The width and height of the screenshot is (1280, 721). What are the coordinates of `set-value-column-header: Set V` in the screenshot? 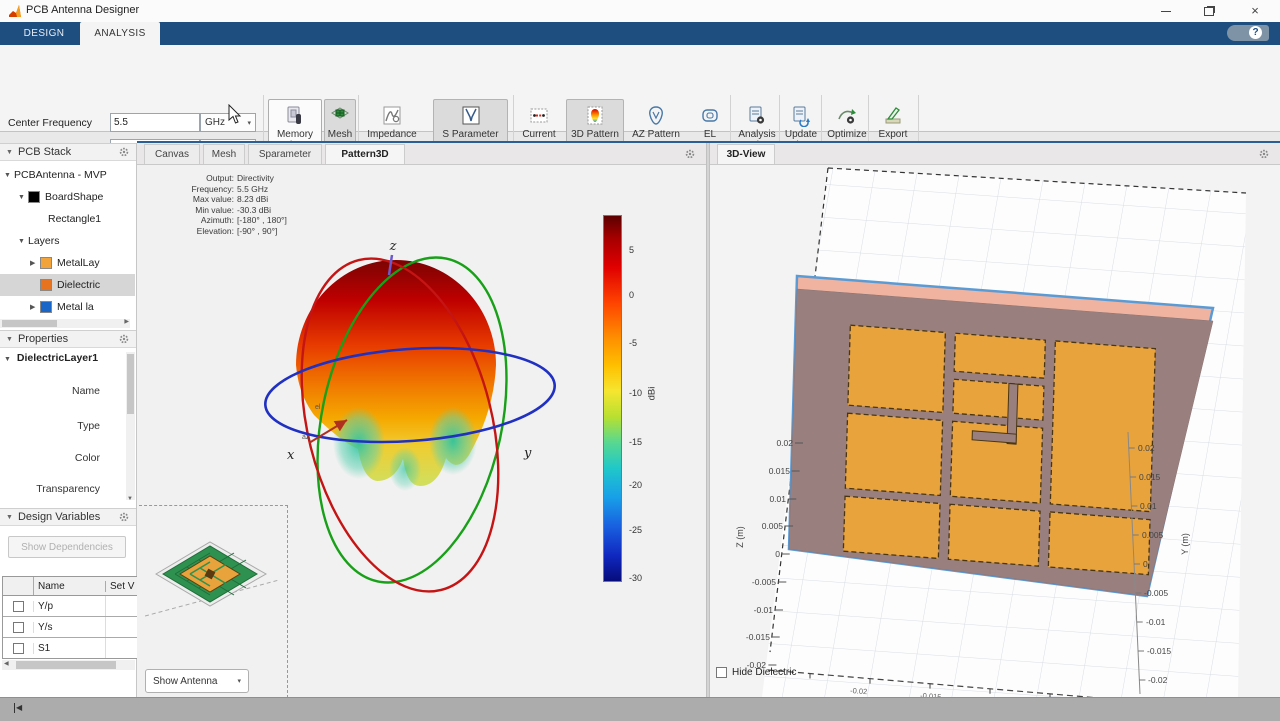 It's located at (122, 586).